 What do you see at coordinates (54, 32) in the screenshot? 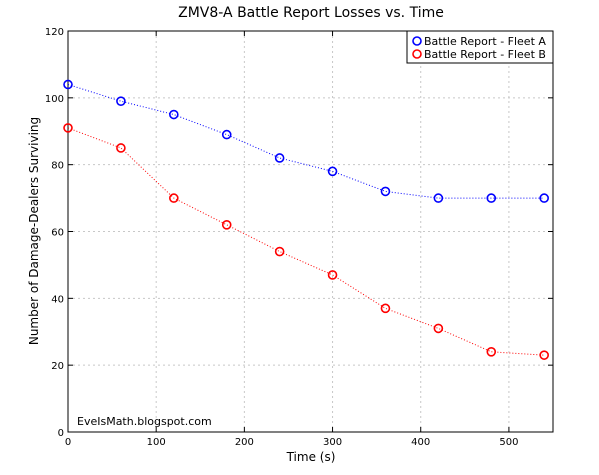
I see `y-tick-label: 120` at bounding box center [54, 32].